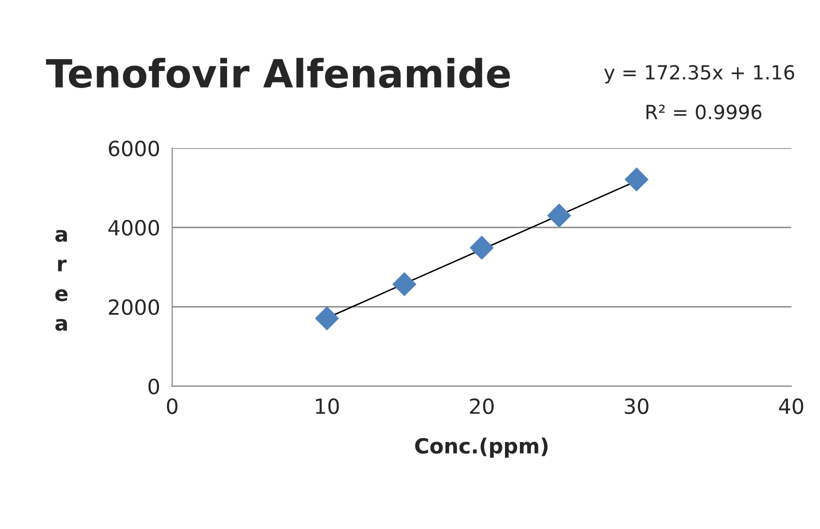  I want to click on y-tick-label: 6000, so click(134, 148).